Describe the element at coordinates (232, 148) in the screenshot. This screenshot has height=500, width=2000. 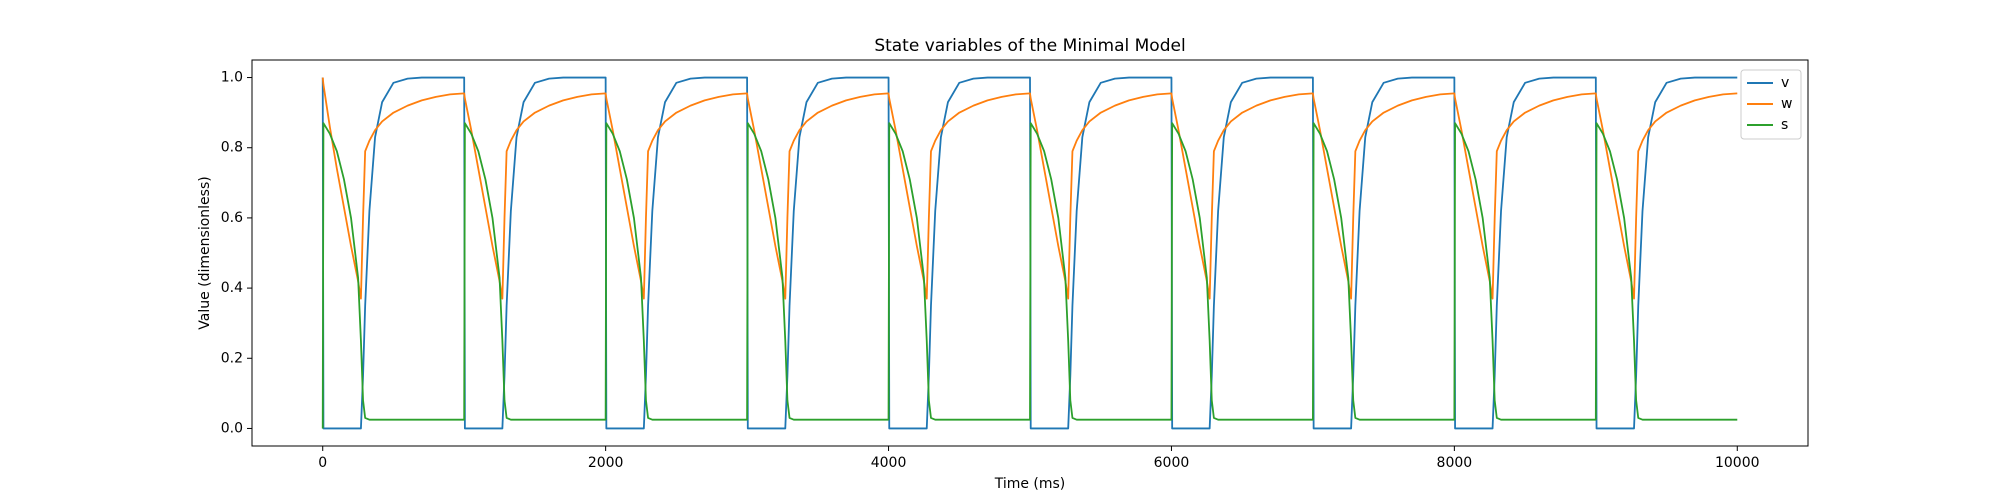
I see `y-tick-label: 0.8` at that location.